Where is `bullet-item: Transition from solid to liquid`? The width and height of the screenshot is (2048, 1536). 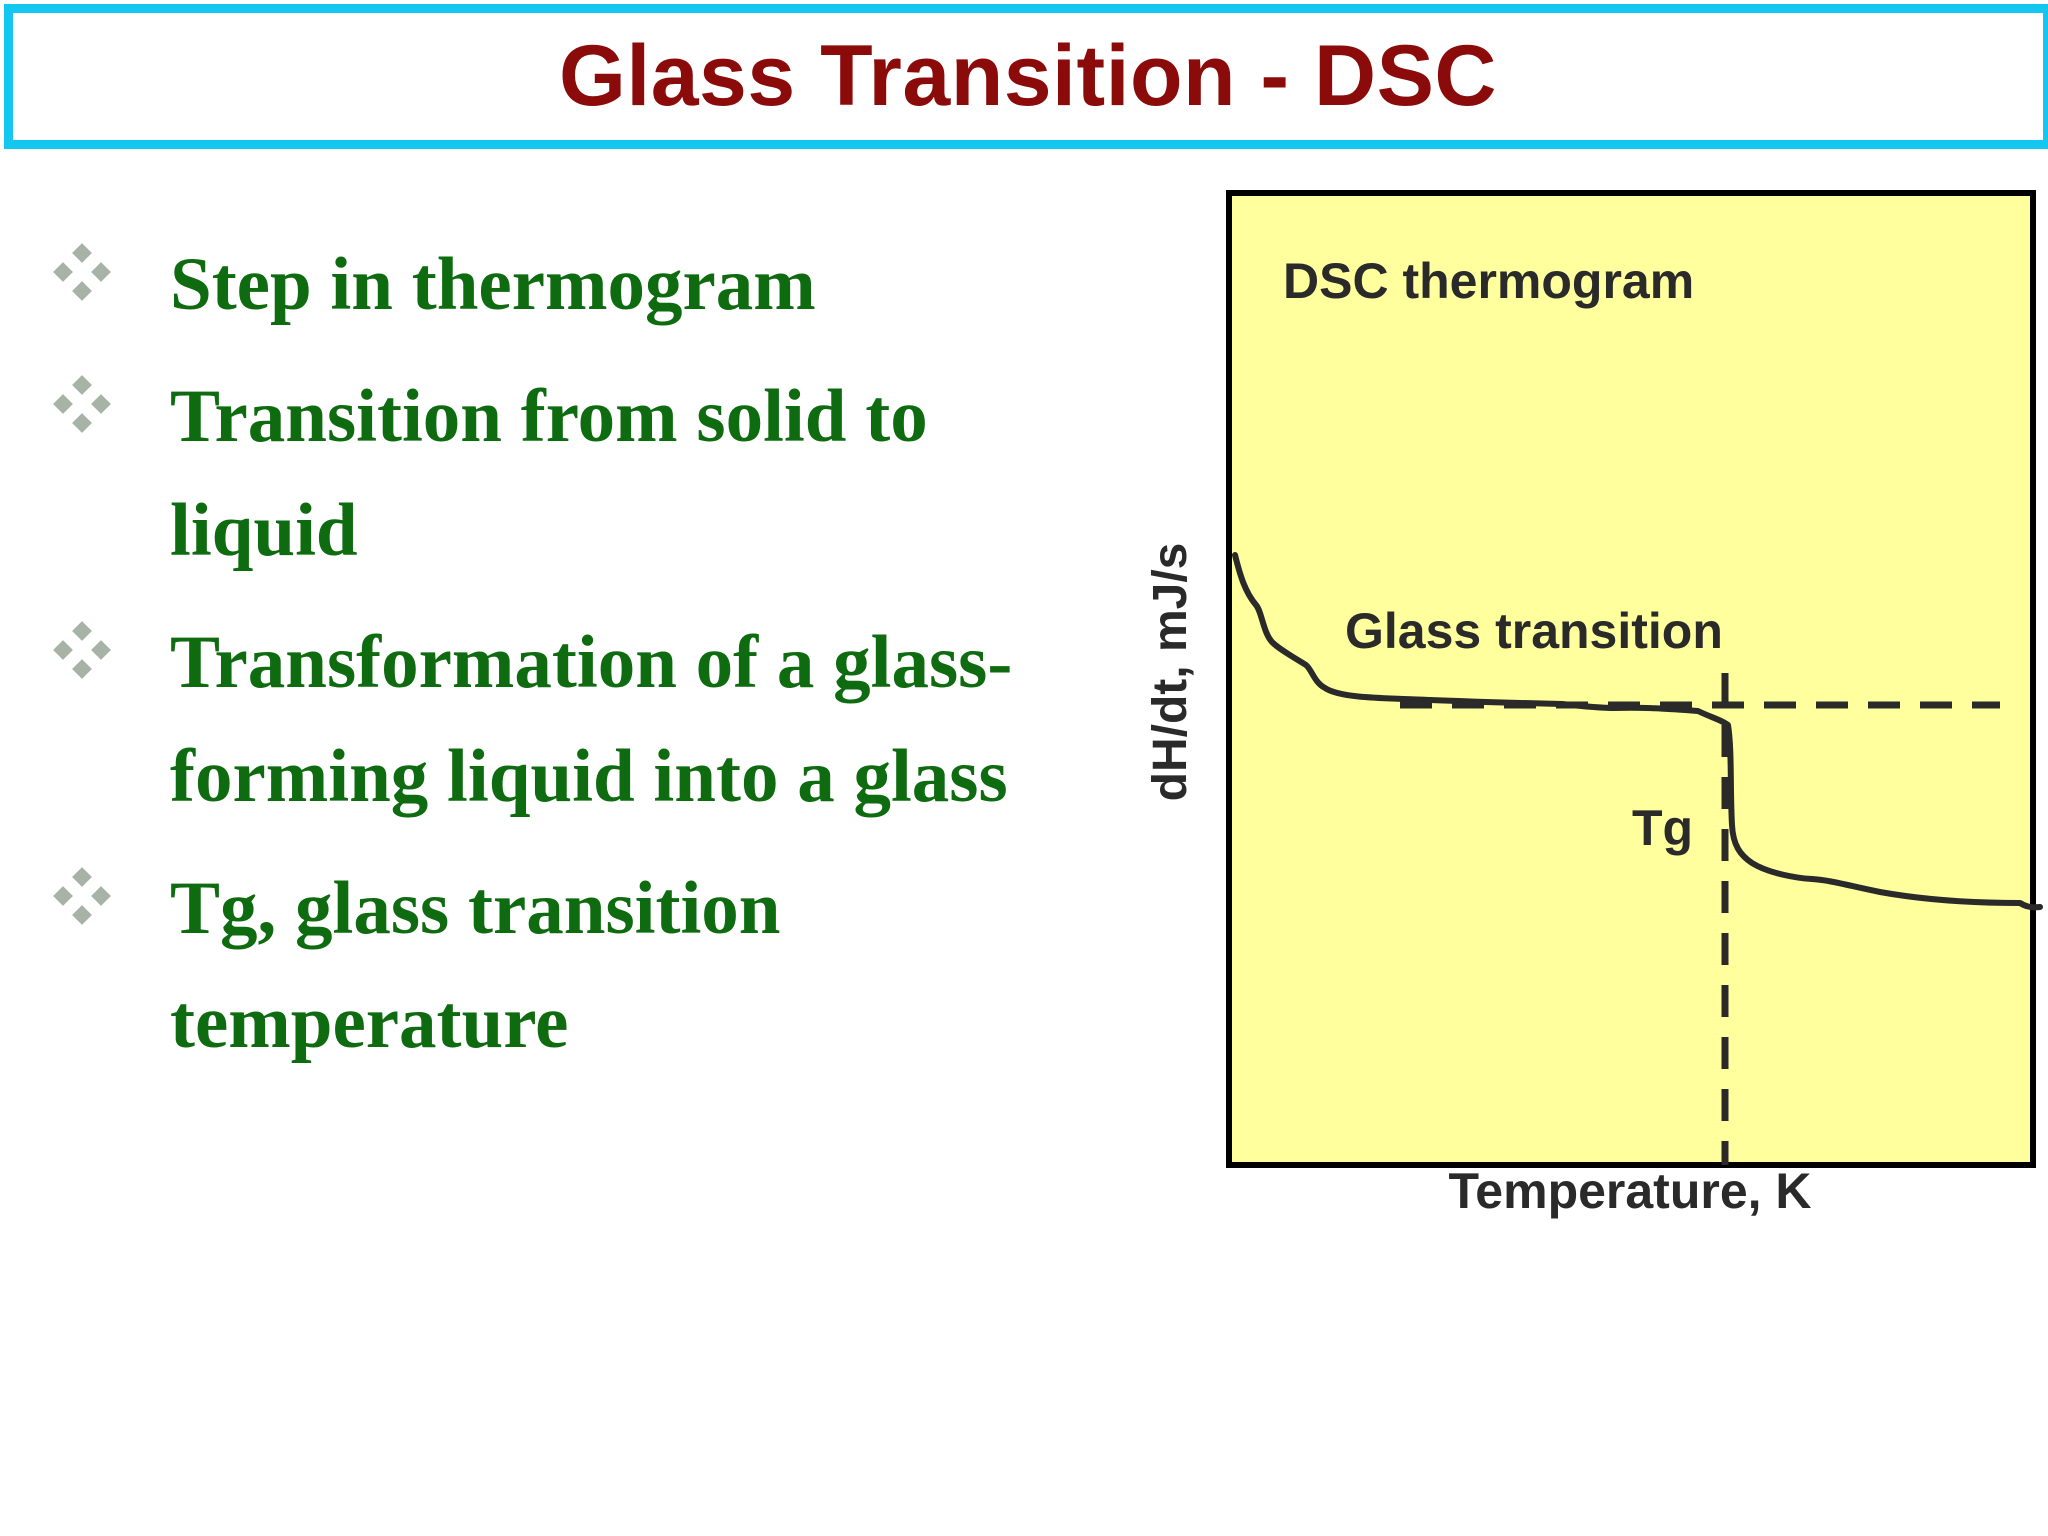 bullet-item: Transition from solid to liquid is located at coordinates (572, 474).